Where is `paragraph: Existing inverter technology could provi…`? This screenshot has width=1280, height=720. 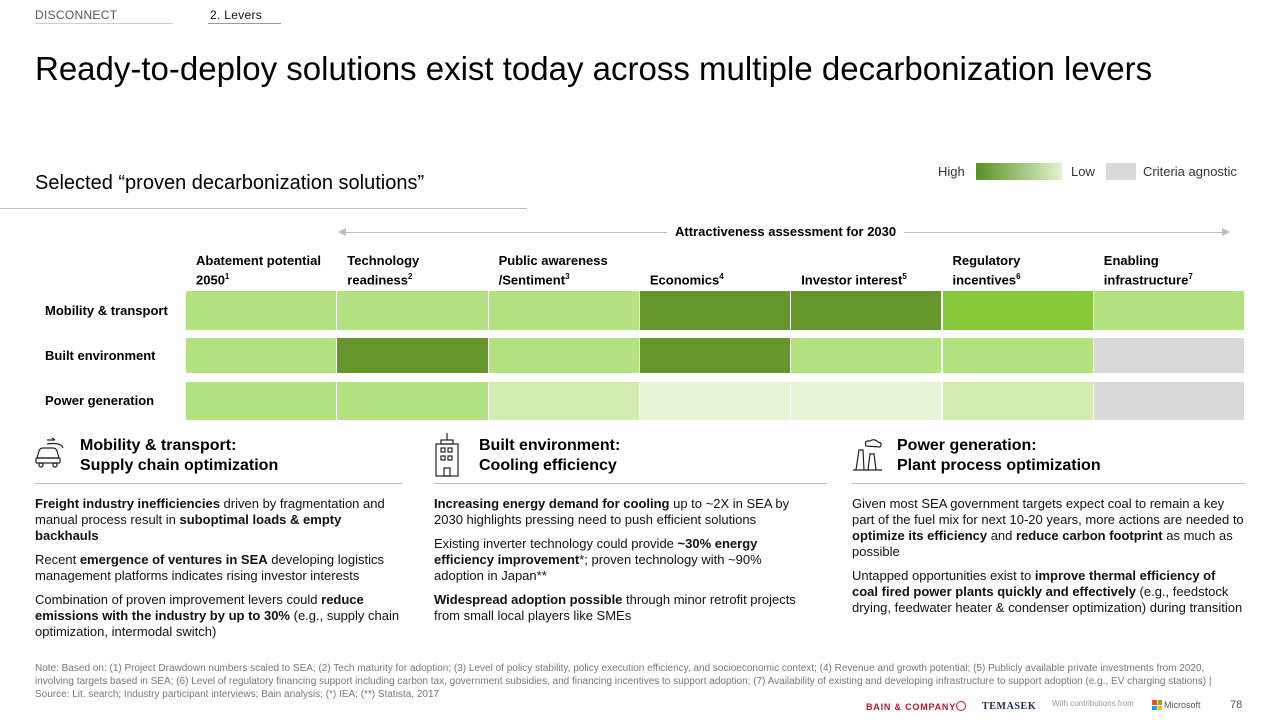 paragraph: Existing inverter technology could provi… is located at coordinates (598, 559).